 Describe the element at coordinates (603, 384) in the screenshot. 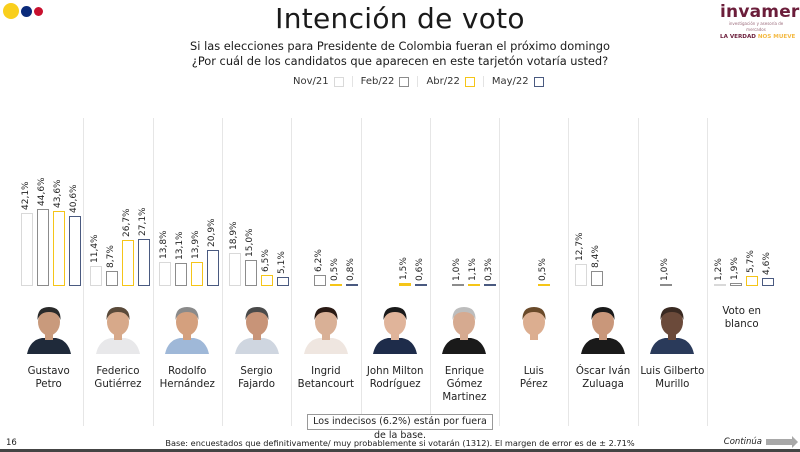

I see `candidate-name-line2: Zuluaga` at that location.